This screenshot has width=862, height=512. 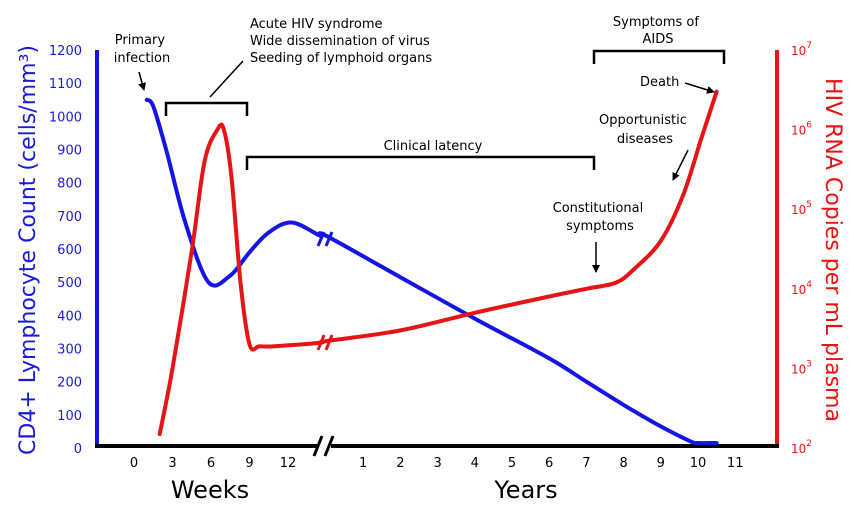 What do you see at coordinates (363, 463) in the screenshot?
I see `x-tick-label-years: 1` at bounding box center [363, 463].